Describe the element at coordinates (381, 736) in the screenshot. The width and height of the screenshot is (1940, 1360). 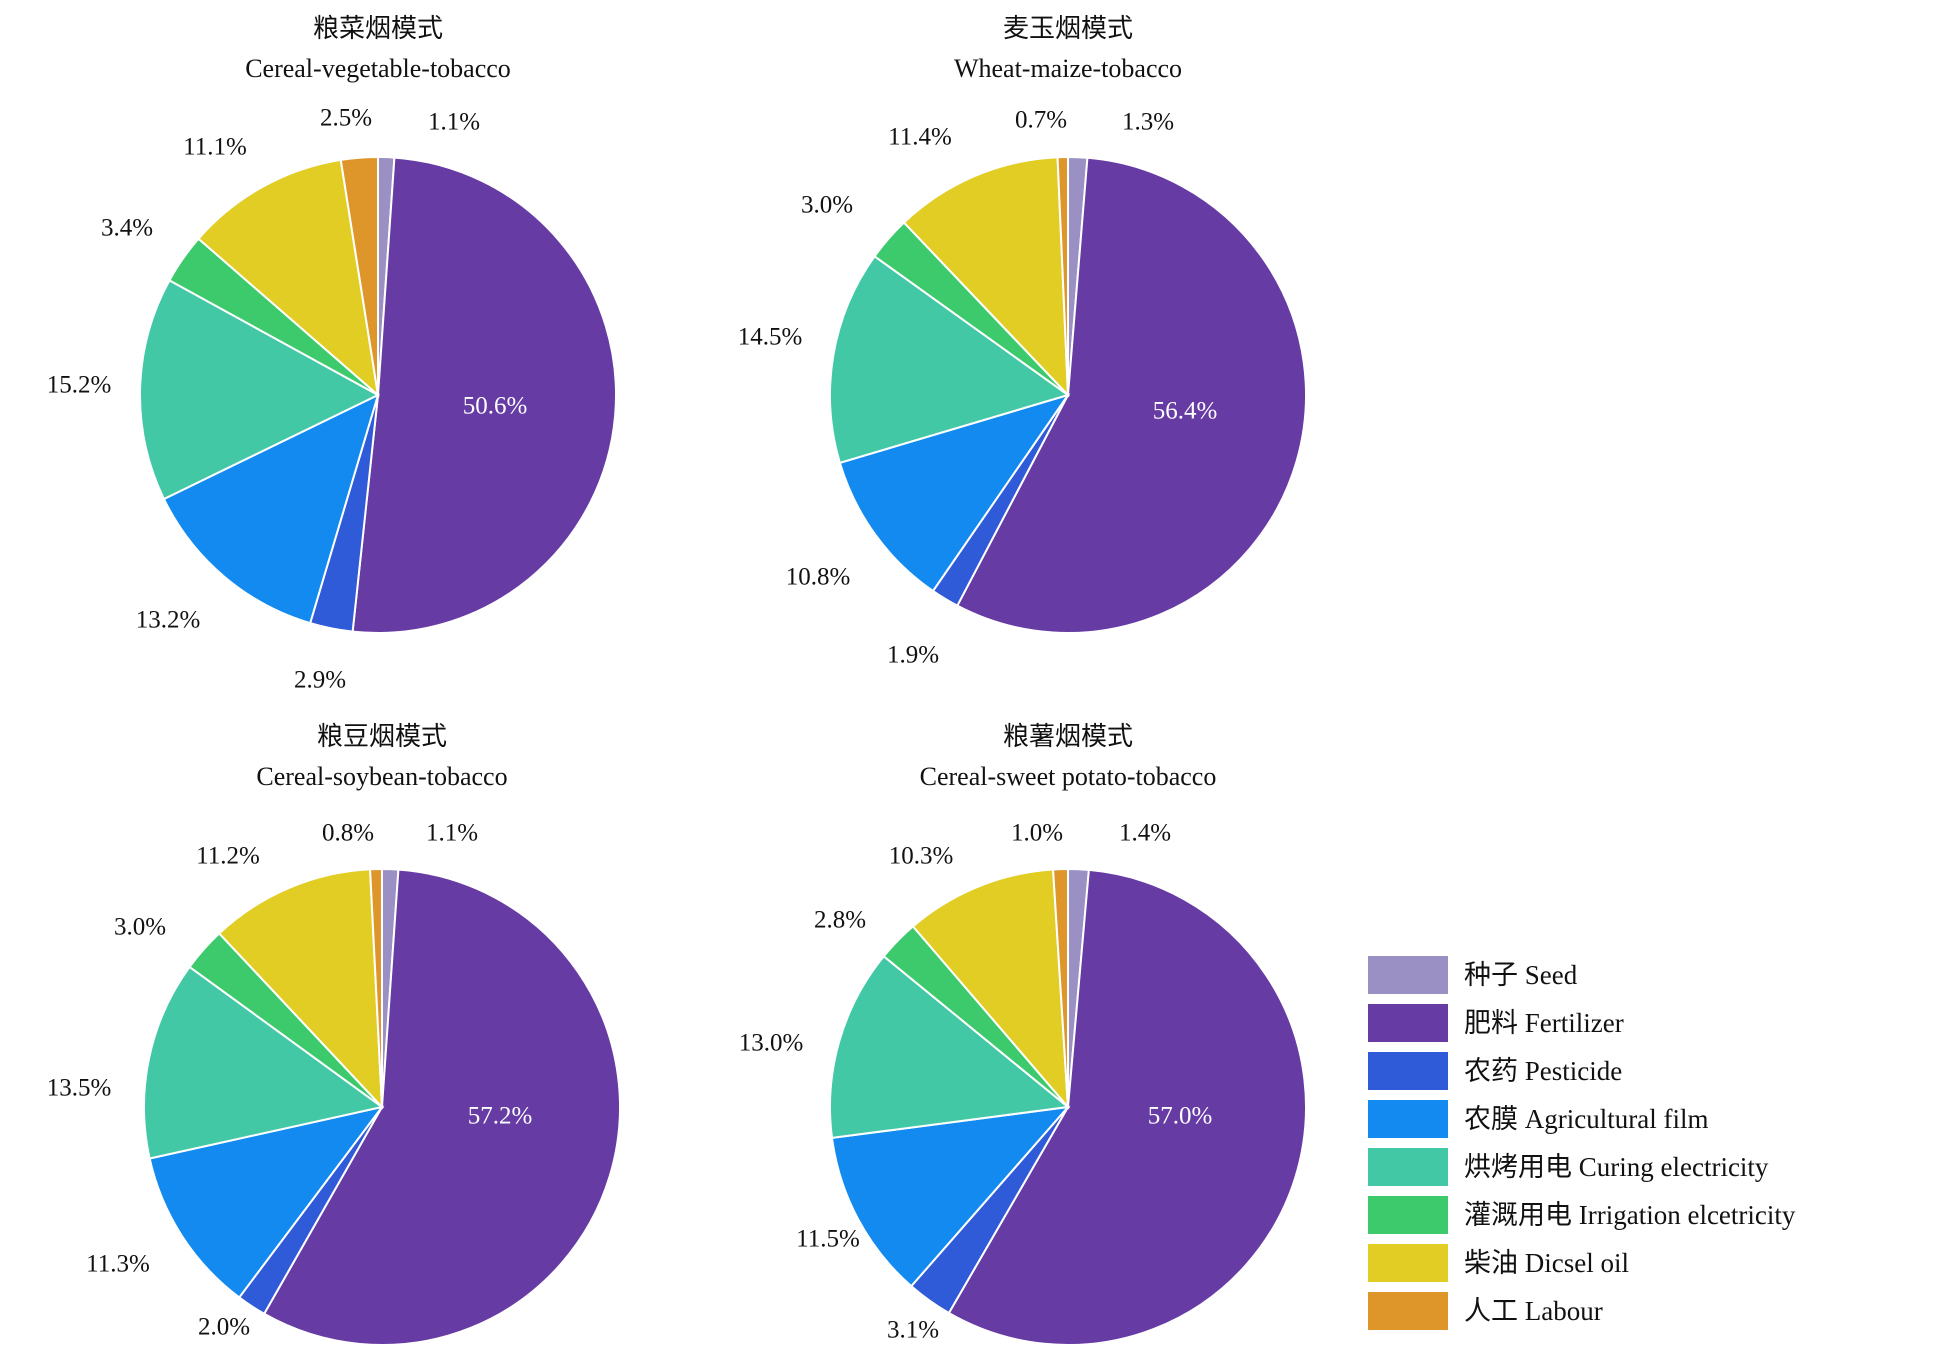
I see `pie-3-title: 粮豆烟模式` at that location.